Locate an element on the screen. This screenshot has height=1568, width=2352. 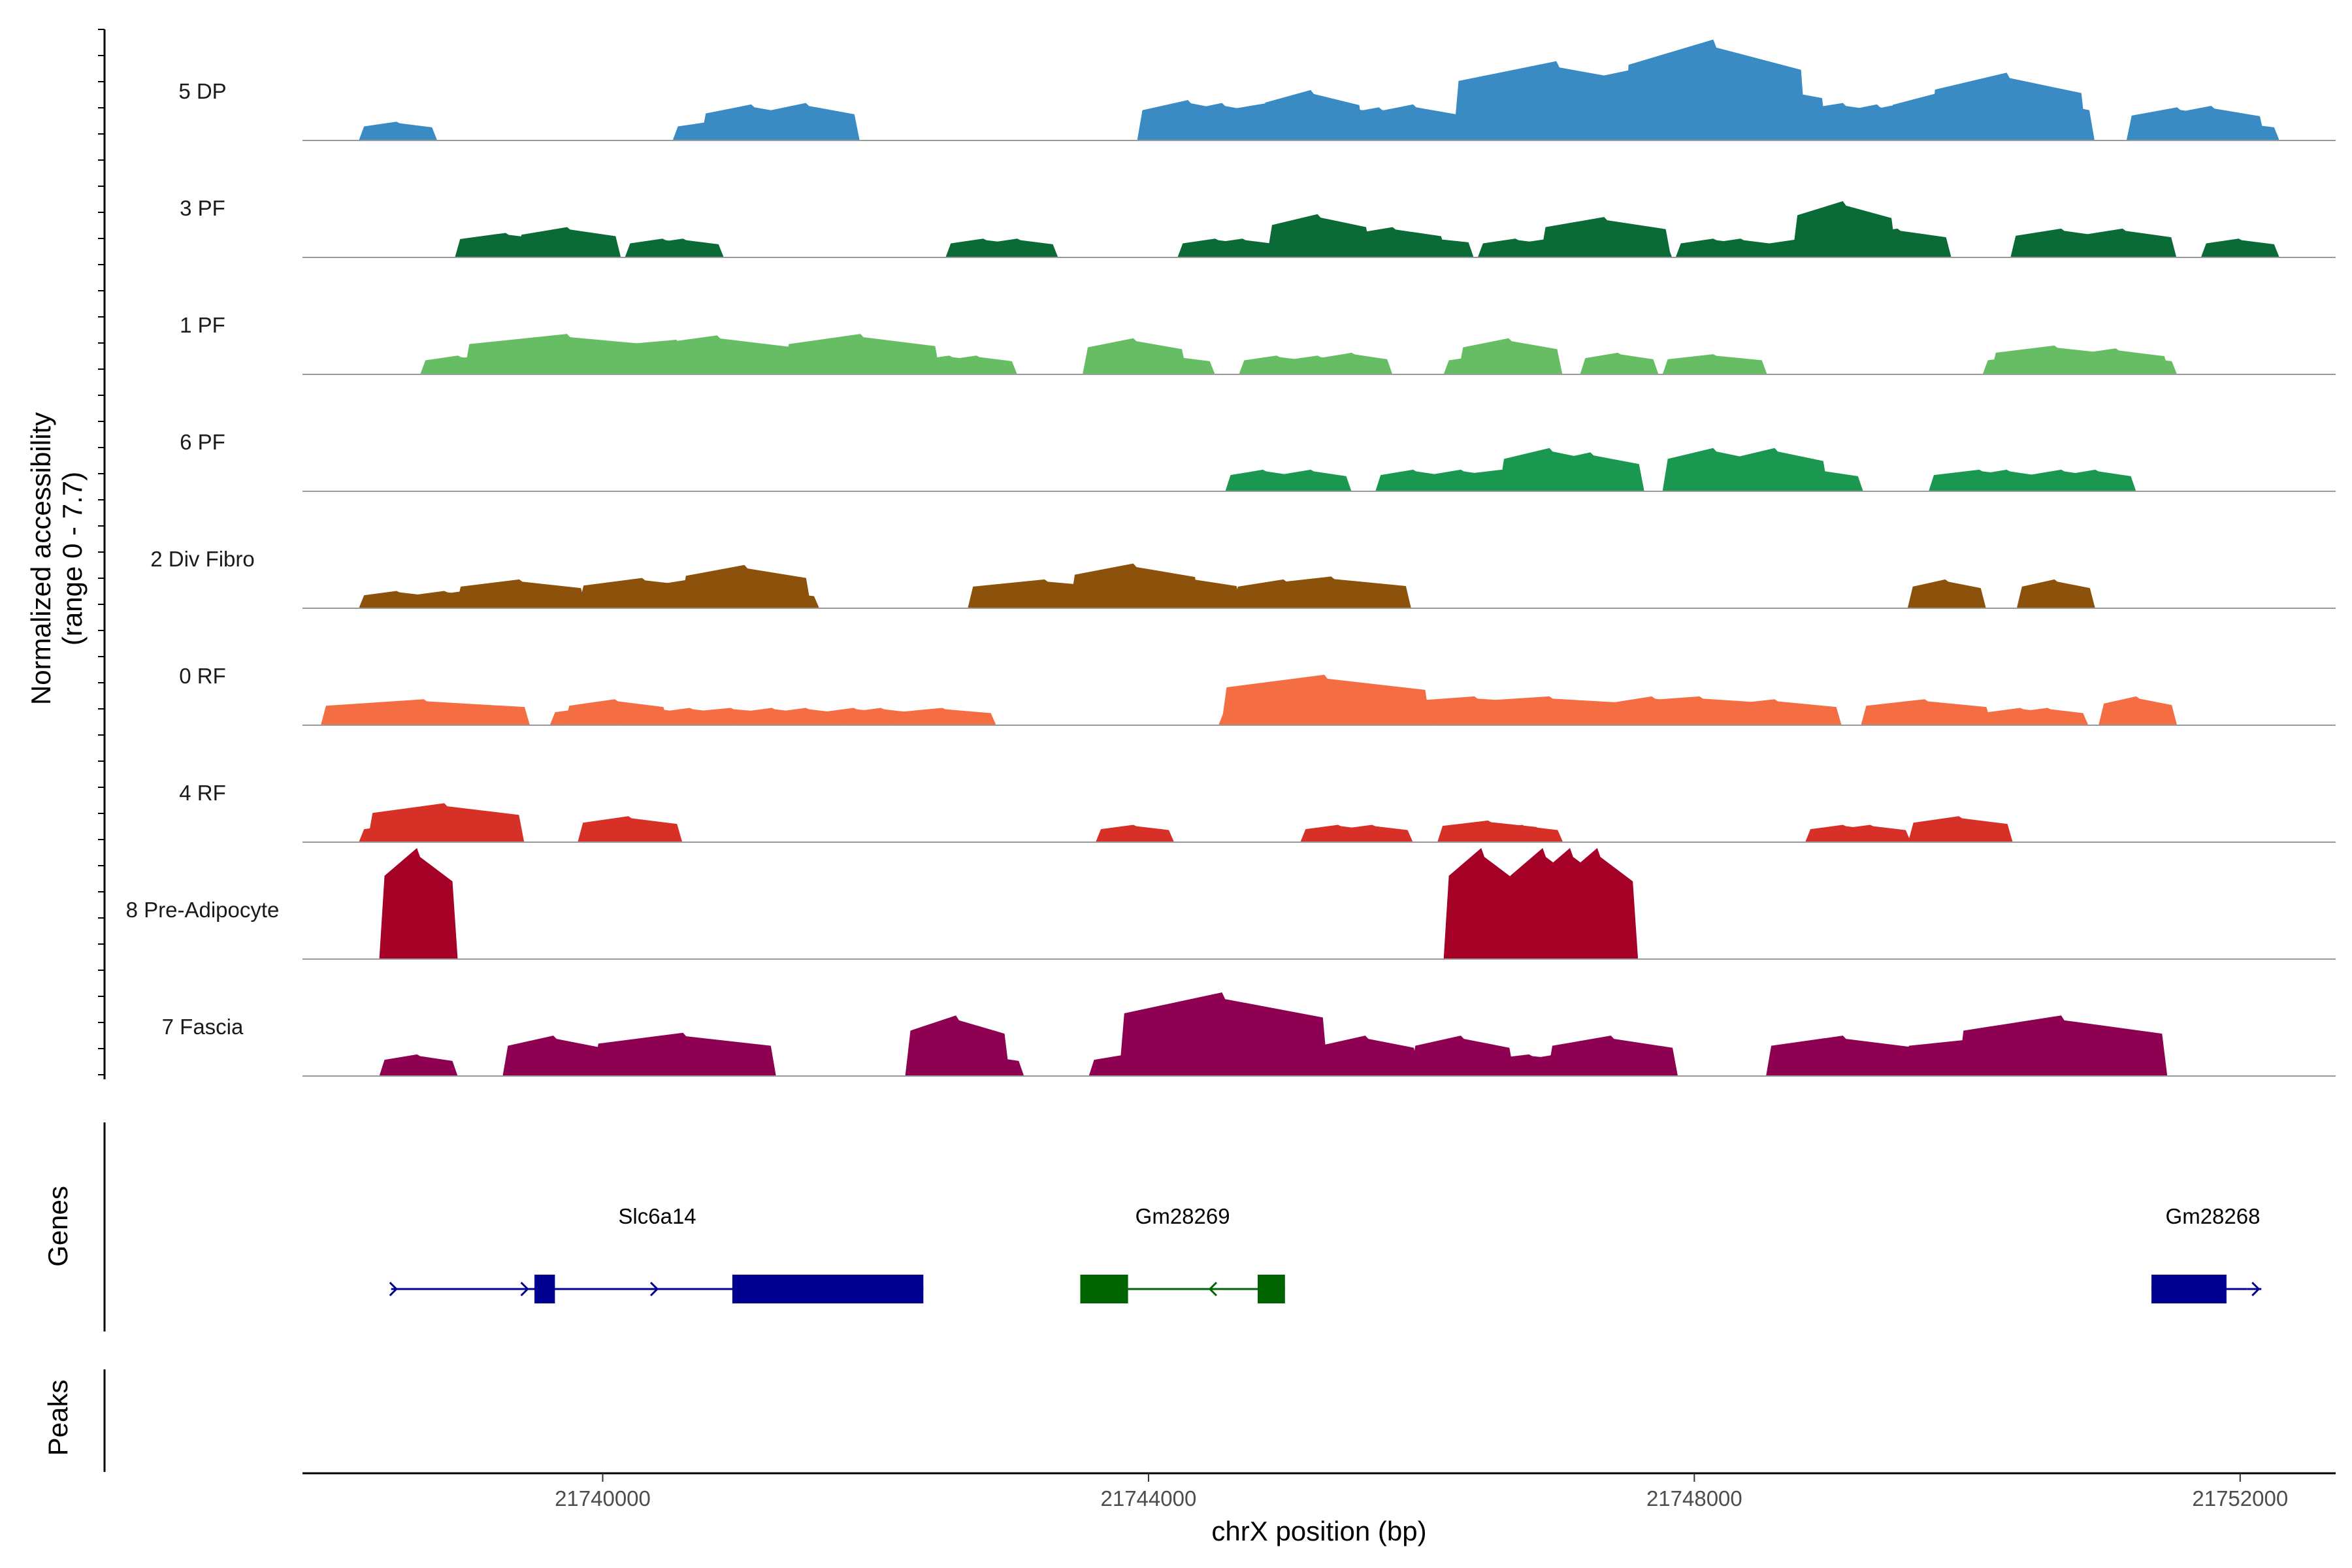
y-axis-title-line1: Normalized accessibility is located at coordinates (40, 558).